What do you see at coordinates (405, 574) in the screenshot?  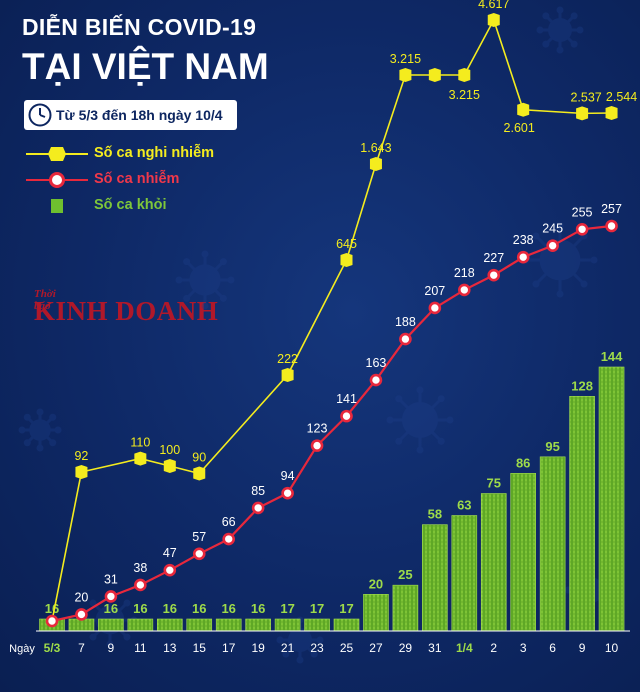 I see `bar-value-label: 25` at bounding box center [405, 574].